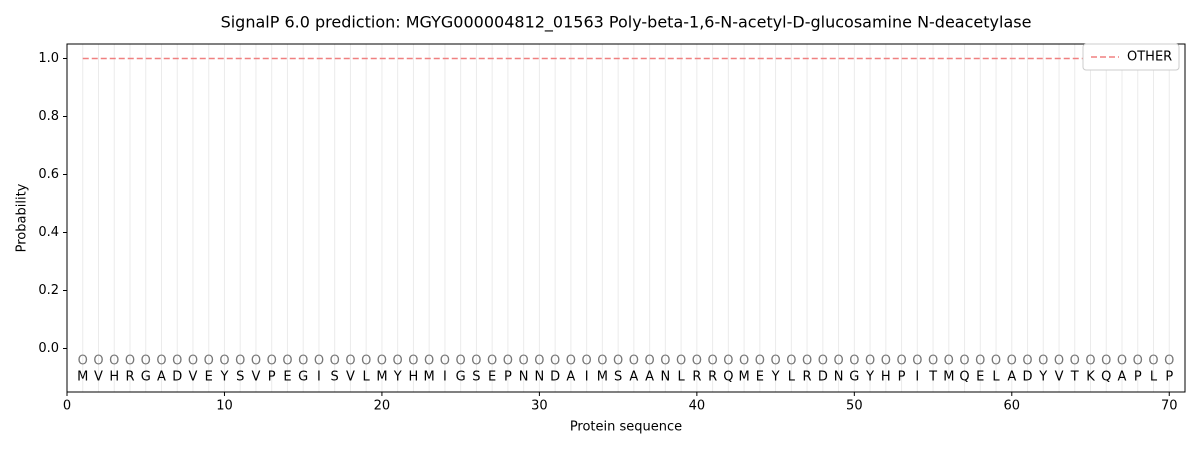 The width and height of the screenshot is (1200, 450). Describe the element at coordinates (1090, 377) in the screenshot. I see `residue-letter: K` at that location.